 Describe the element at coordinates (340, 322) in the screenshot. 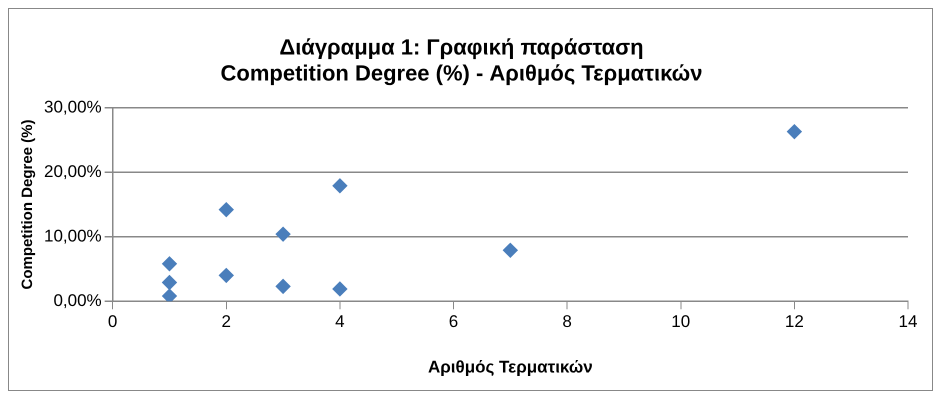

I see `x-tick-label: 4` at that location.